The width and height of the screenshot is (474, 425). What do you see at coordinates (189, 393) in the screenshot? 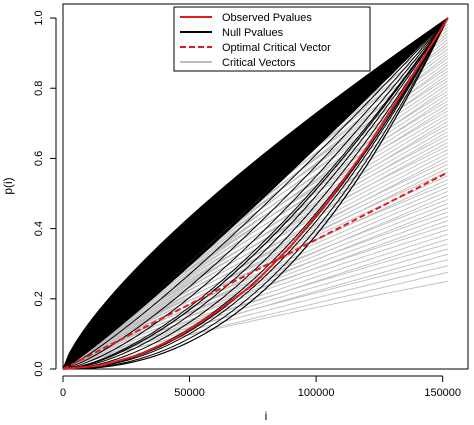
I see `x-tick-label: 50000` at bounding box center [189, 393].